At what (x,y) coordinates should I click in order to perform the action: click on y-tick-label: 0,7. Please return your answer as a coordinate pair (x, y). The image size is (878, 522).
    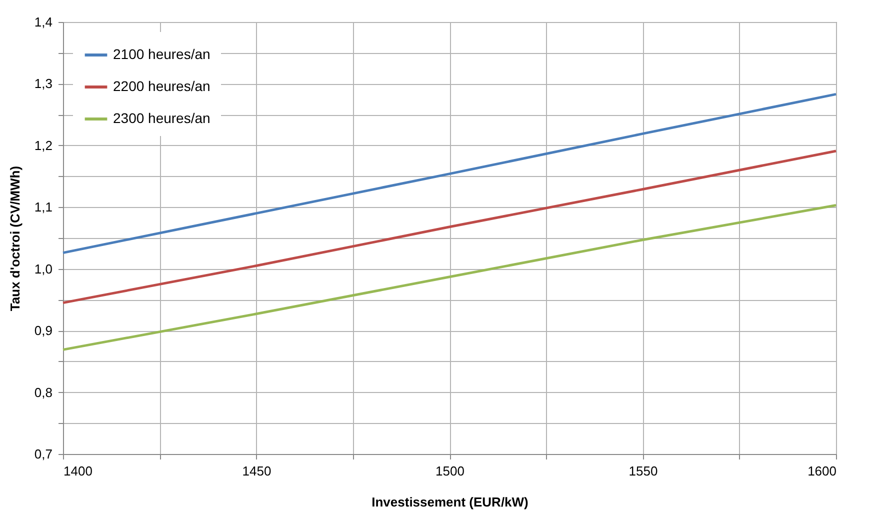
    Looking at the image, I should click on (43, 454).